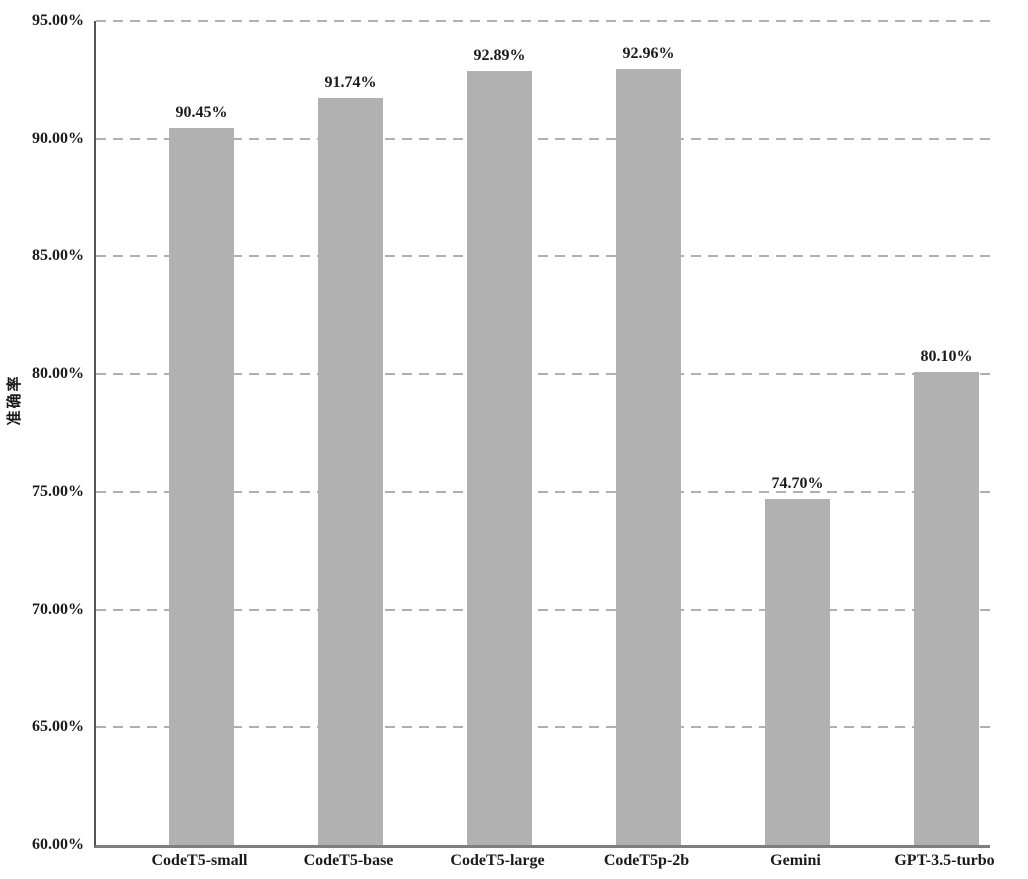  What do you see at coordinates (646, 860) in the screenshot?
I see `category-label-CodeT5p-2b: CodeT5p-2b` at bounding box center [646, 860].